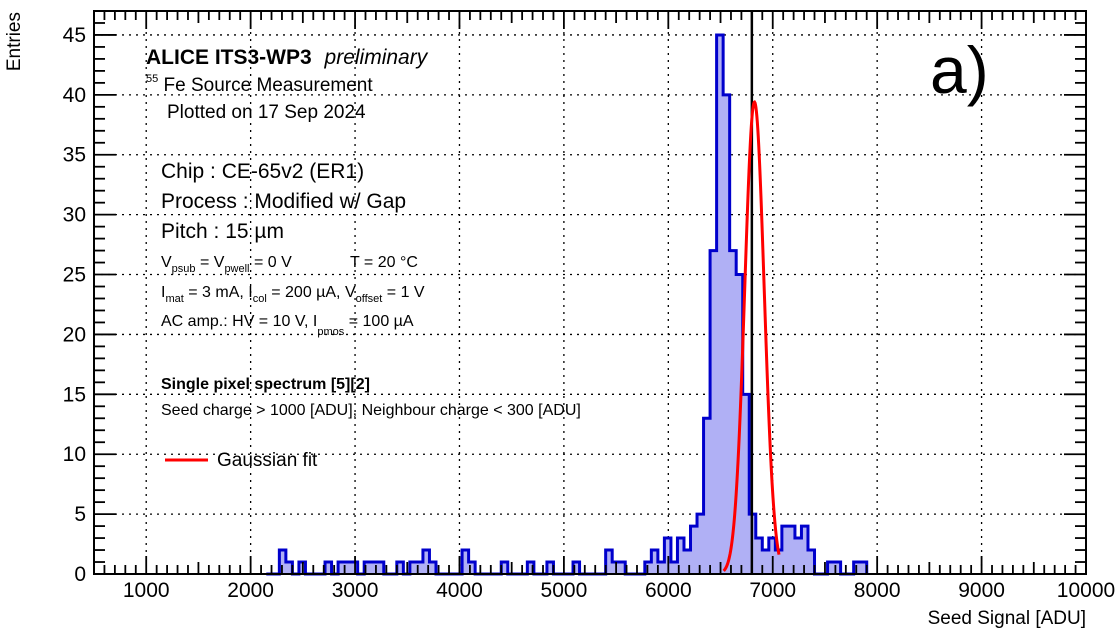 This screenshot has height=637, width=1120. What do you see at coordinates (384, 262) in the screenshot?
I see `temperature-label: T = 20 °C` at bounding box center [384, 262].